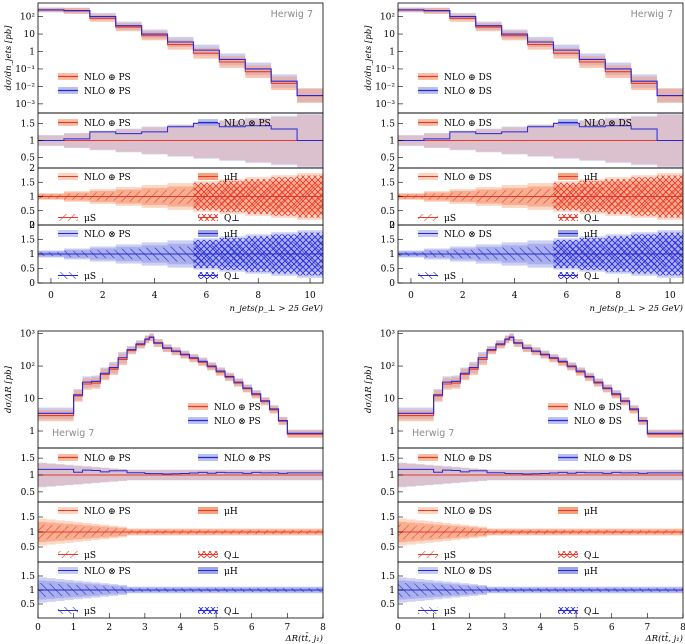 The image size is (685, 644). I want to click on legend-label: NLO ⊕ DS, so click(468, 78).